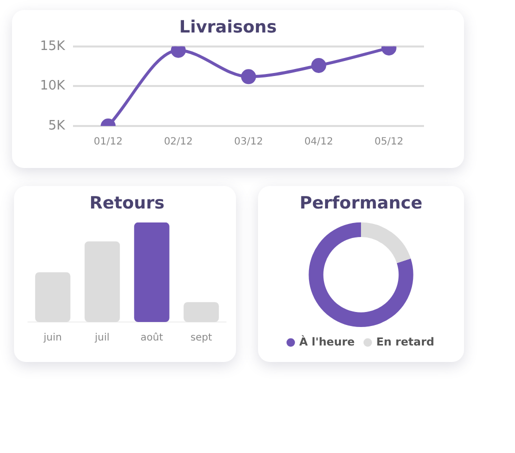 The height and width of the screenshot is (453, 515). Describe the element at coordinates (228, 28) in the screenshot. I see `chart-title: Livraisons` at that location.